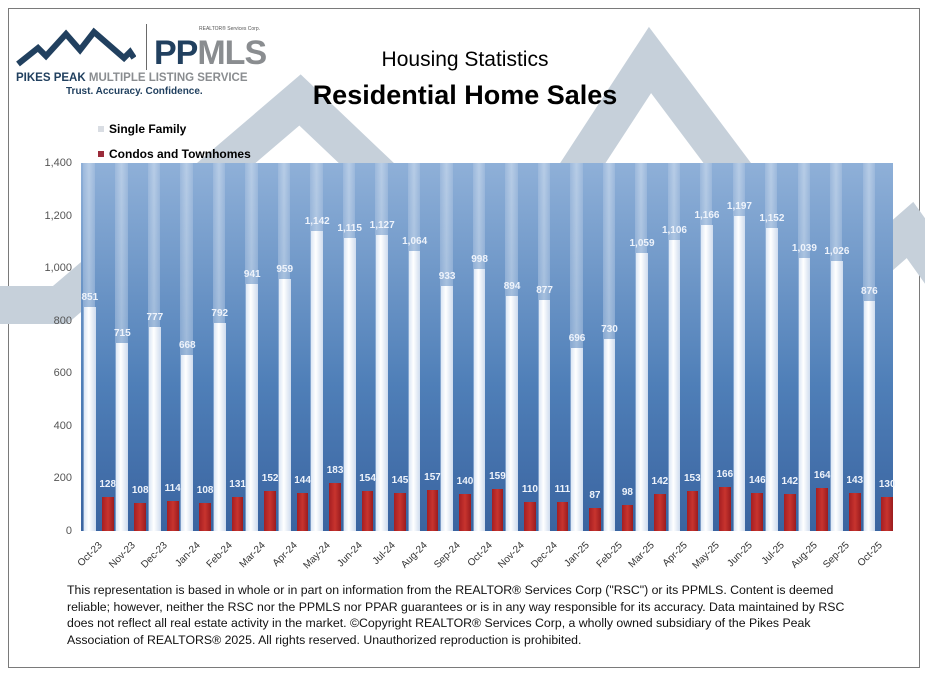 This screenshot has width=925, height=675. Describe the element at coordinates (674, 231) in the screenshot. I see `data-label-single-family: 1,106` at that location.